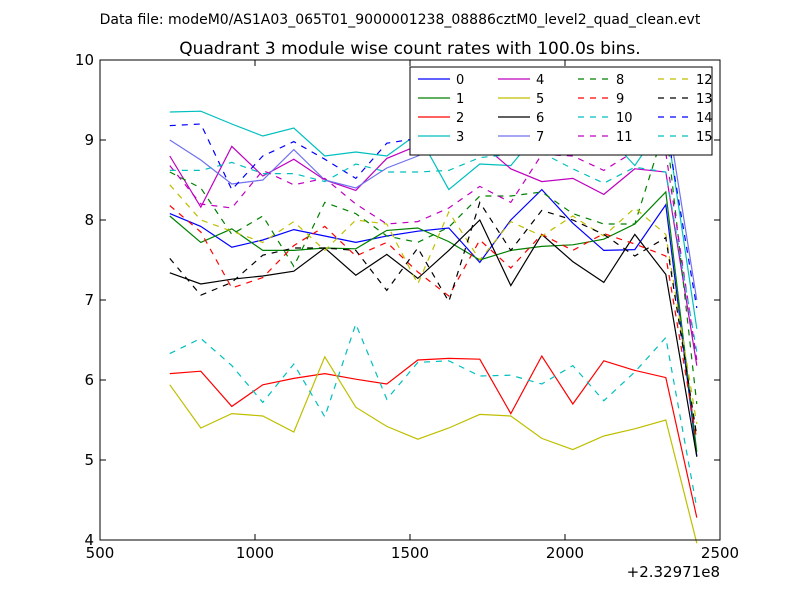 The width and height of the screenshot is (800, 600). Describe the element at coordinates (565, 553) in the screenshot. I see `x-tick-label: 2000` at that location.